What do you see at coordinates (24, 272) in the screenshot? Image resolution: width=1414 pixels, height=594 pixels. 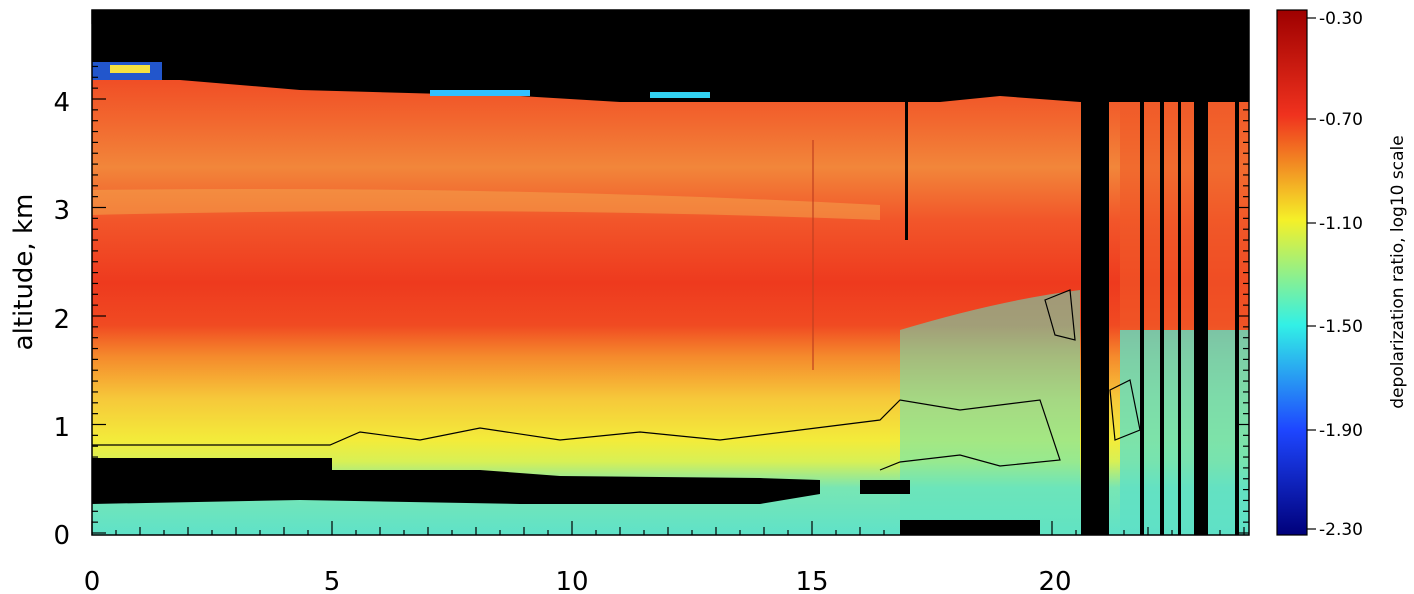 I see `y-axis-title: altitude, km` at bounding box center [24, 272].